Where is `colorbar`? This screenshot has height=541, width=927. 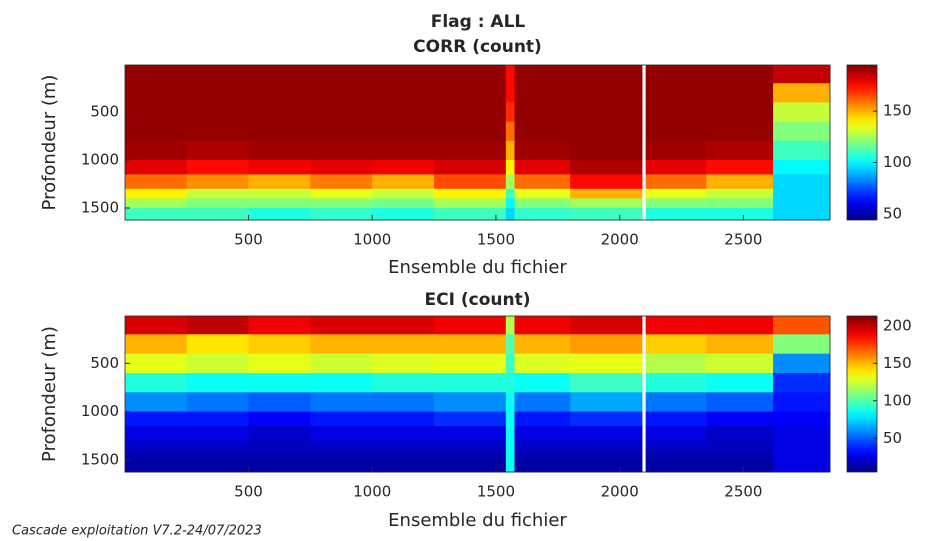 colorbar is located at coordinates (862, 394).